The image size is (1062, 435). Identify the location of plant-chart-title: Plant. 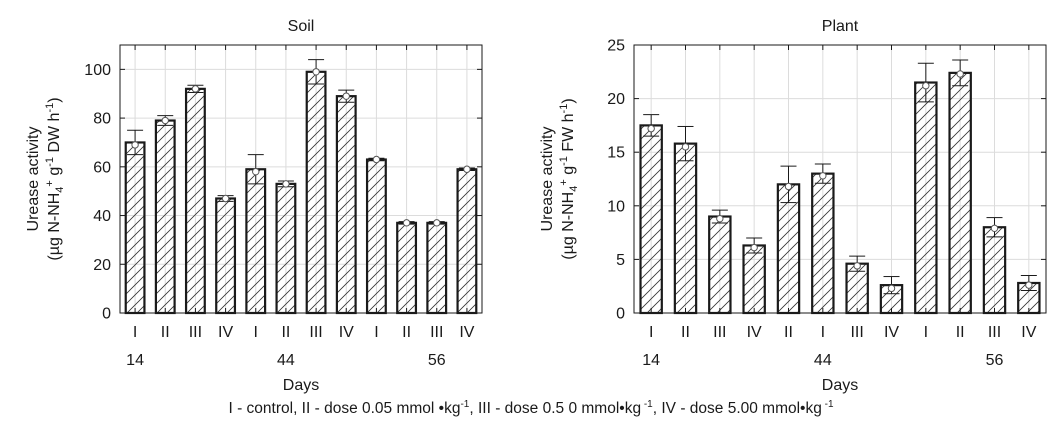
(840, 26).